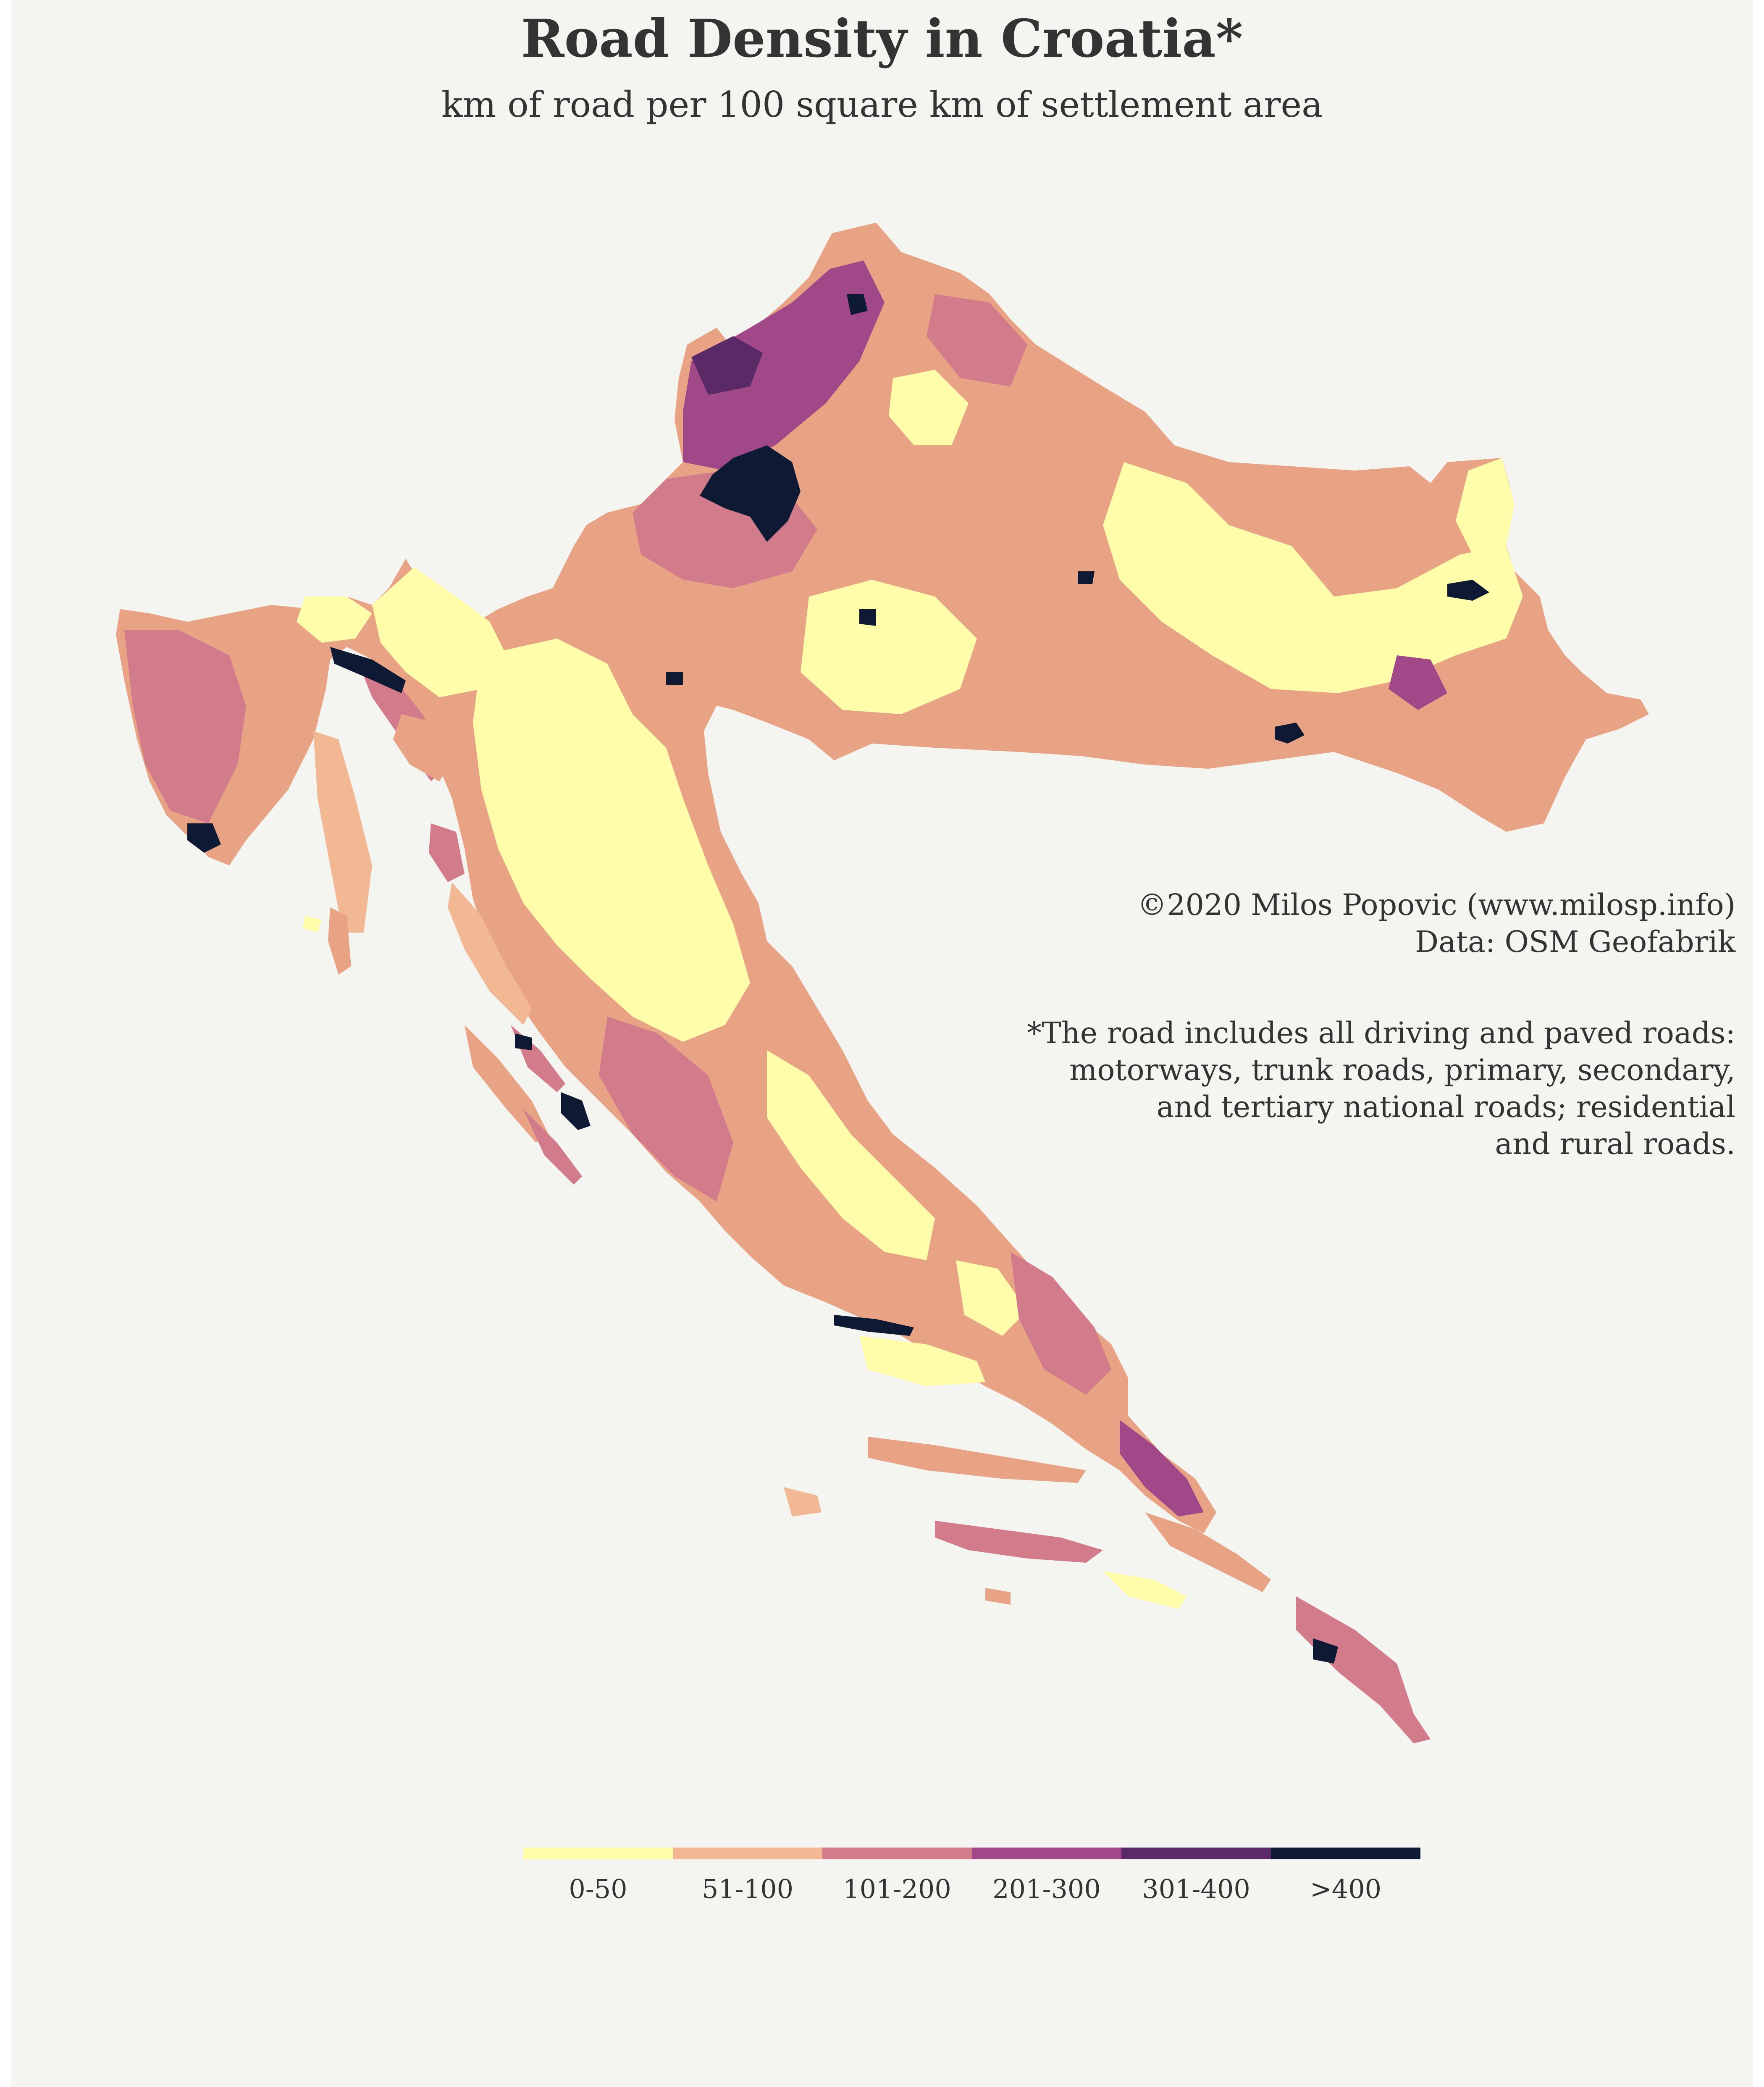  I want to click on footnote-line-3: and tertiary national roads; residential, so click(1445, 1107).